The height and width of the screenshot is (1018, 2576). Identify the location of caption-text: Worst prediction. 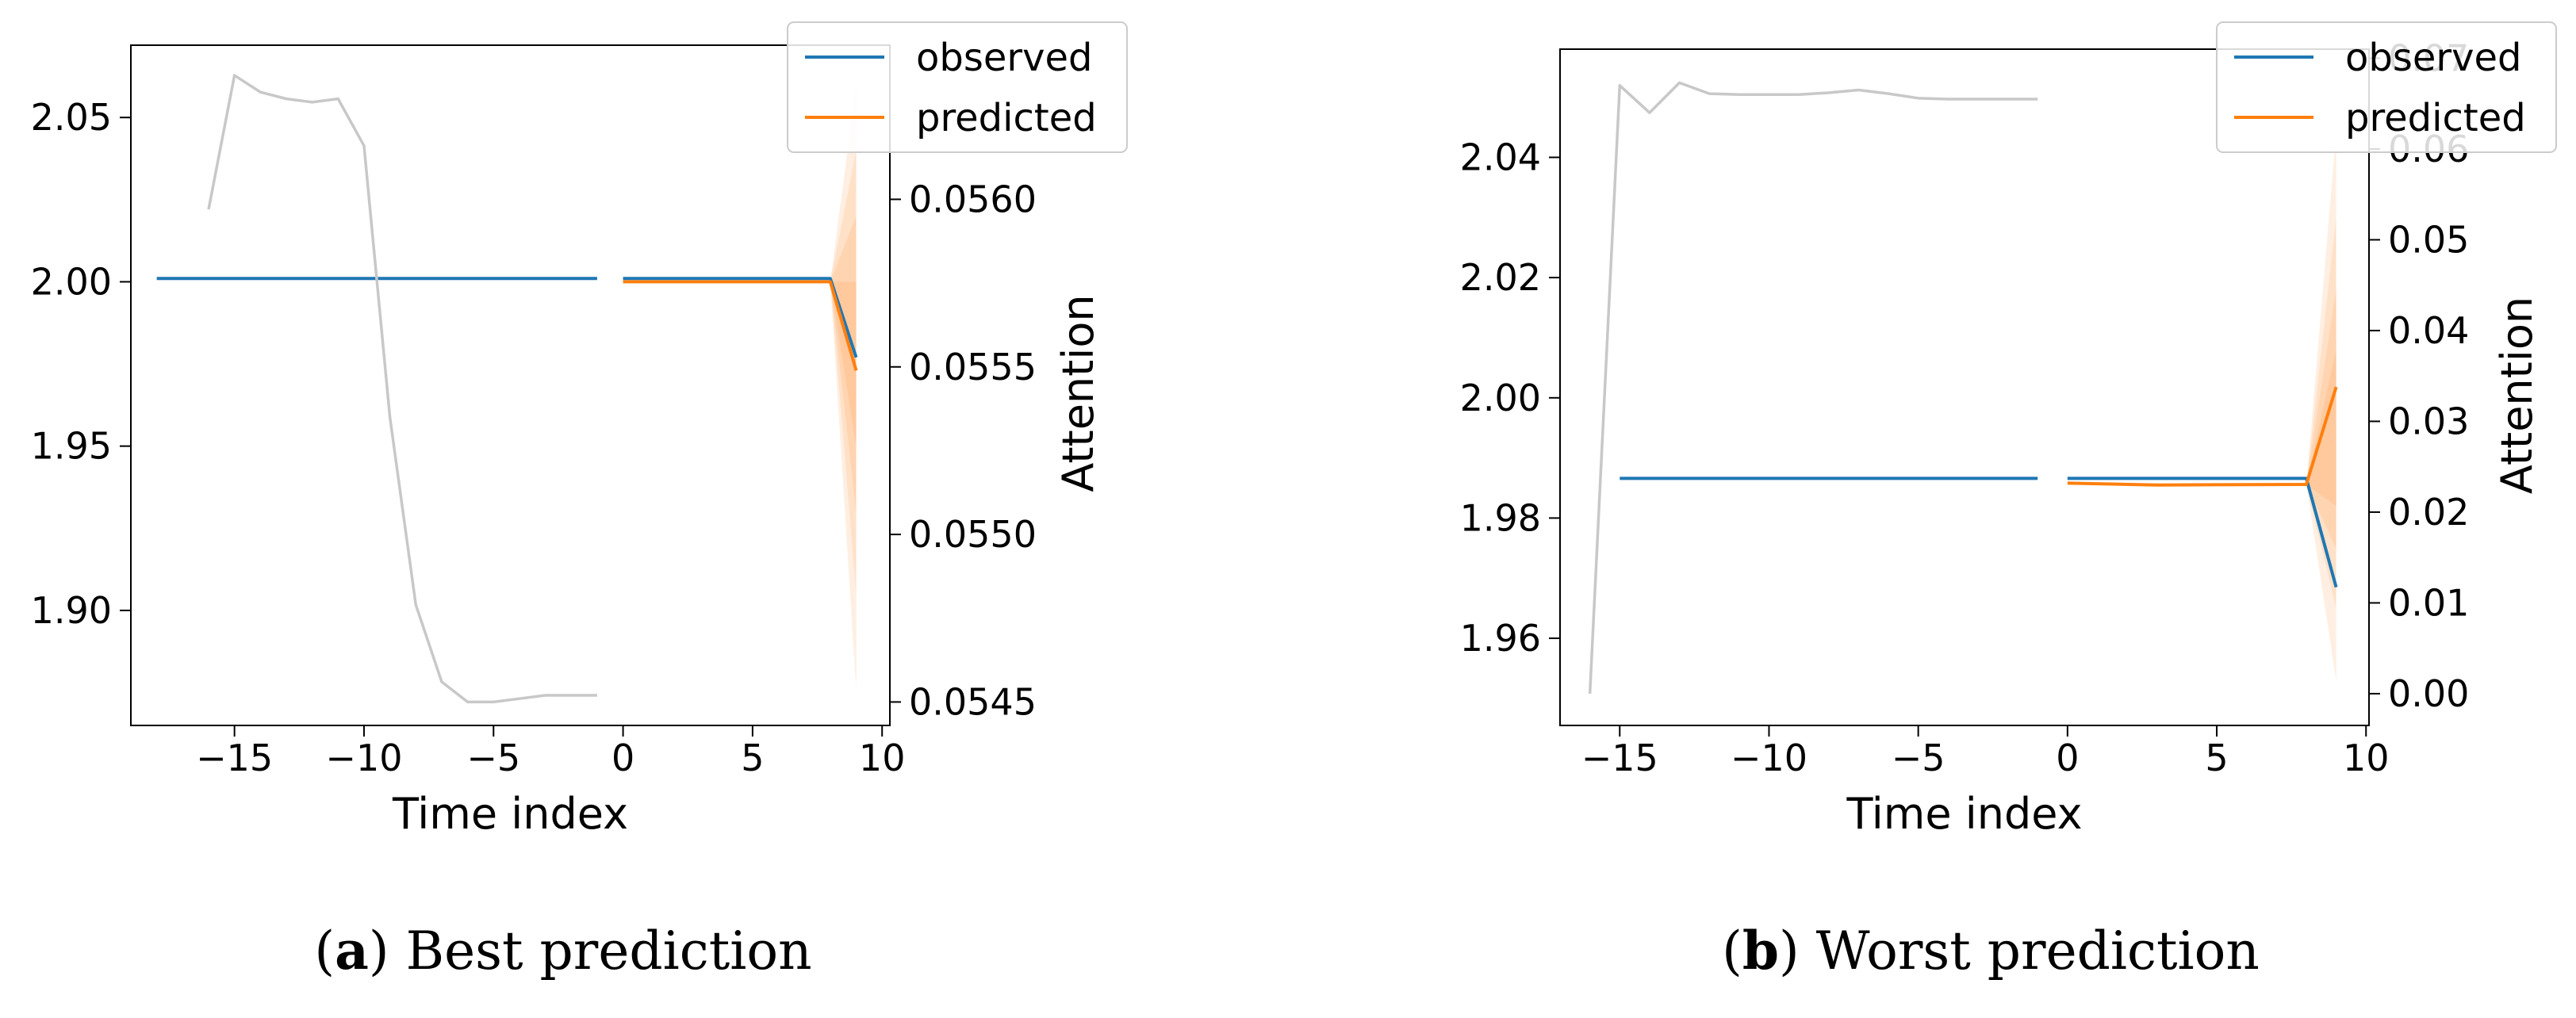
(2038, 951).